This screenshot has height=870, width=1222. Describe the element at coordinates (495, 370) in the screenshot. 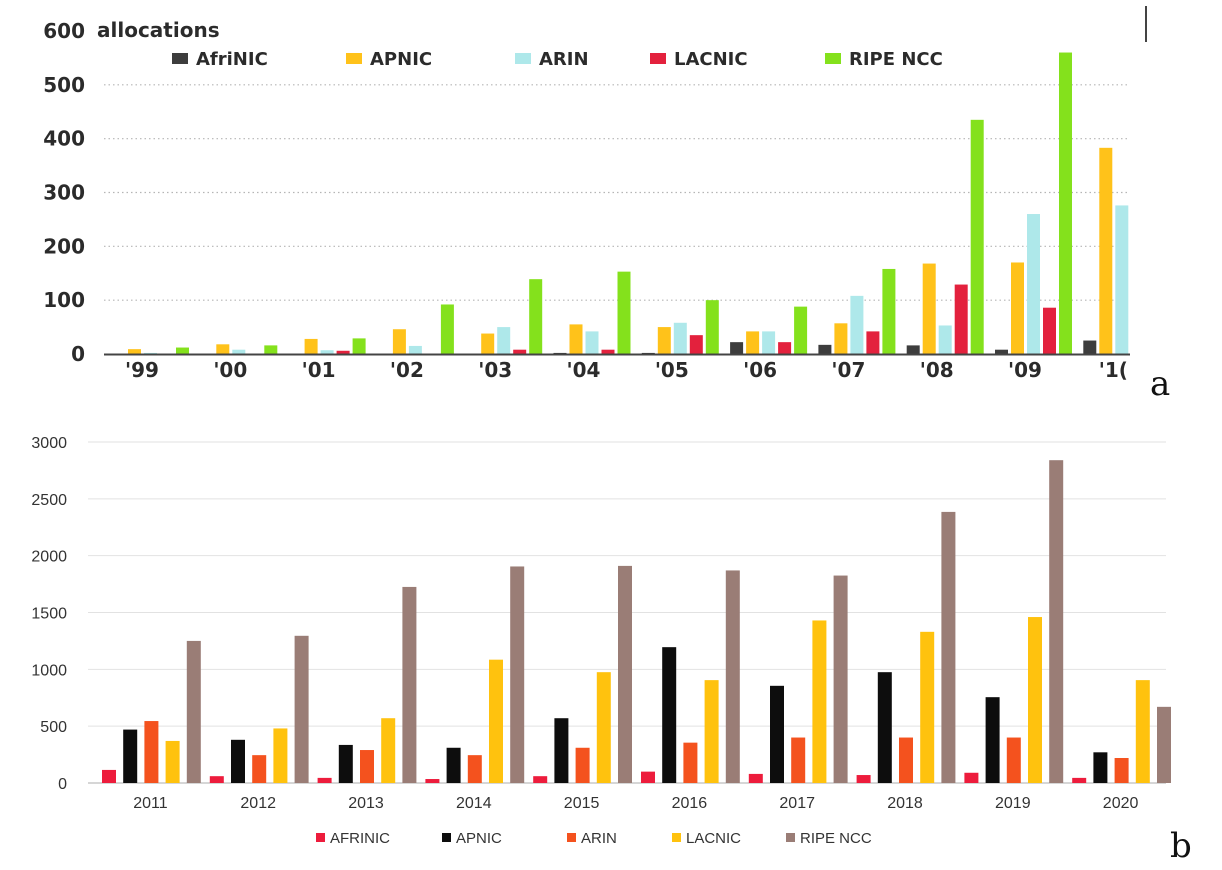

I see `chart-a-x-tick-label: '03` at that location.